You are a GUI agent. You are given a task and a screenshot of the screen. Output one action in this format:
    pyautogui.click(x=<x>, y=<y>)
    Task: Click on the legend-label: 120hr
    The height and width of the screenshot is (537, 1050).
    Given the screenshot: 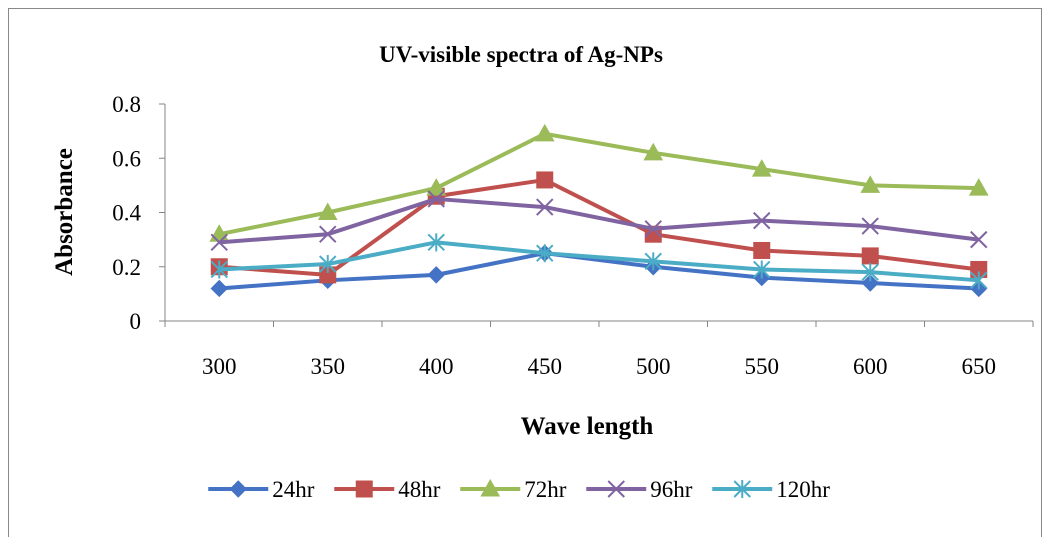 What is the action you would take?
    pyautogui.click(x=803, y=489)
    